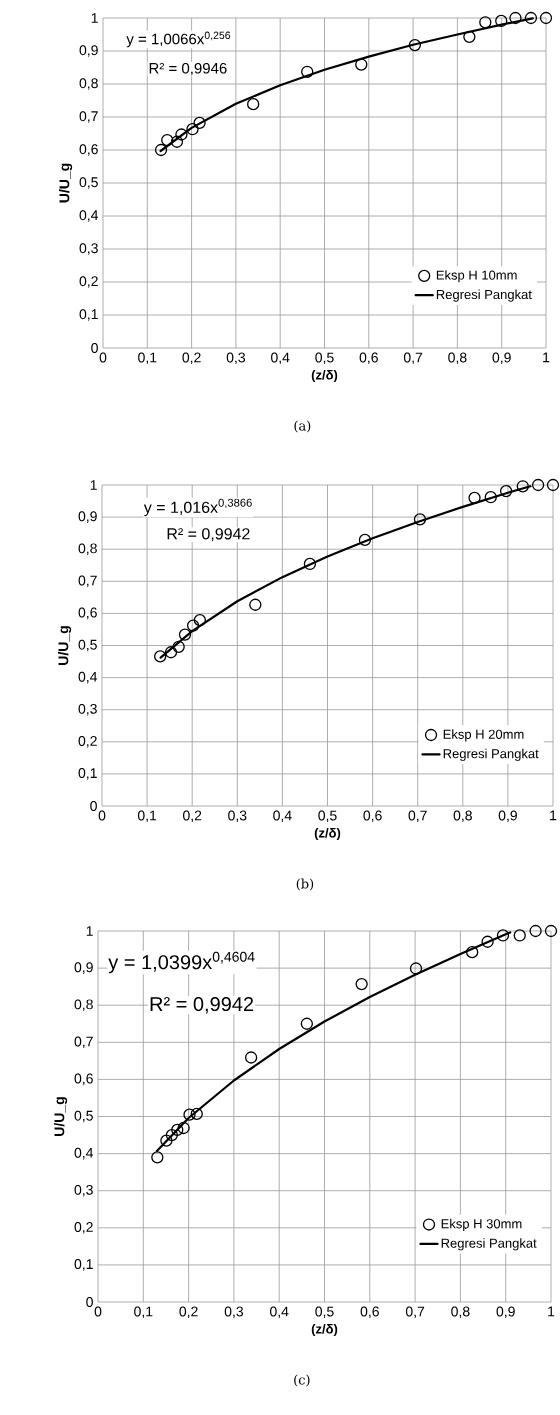 Image resolution: width=560 pixels, height=1415 pixels. What do you see at coordinates (483, 735) in the screenshot?
I see `legend-label: Eksp H 20mm` at bounding box center [483, 735].